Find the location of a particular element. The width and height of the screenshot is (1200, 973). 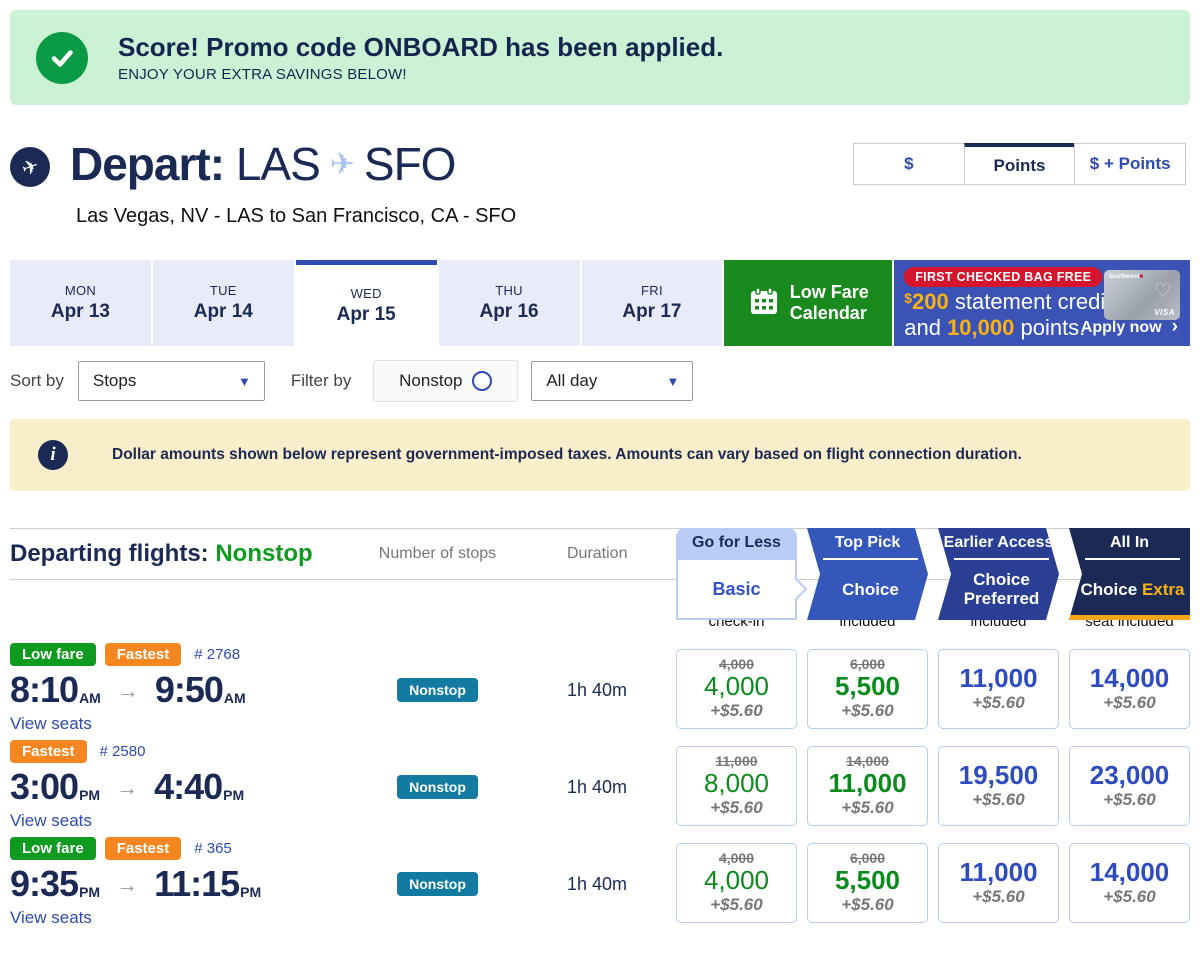

arrive-meridiem: AM is located at coordinates (234, 698).